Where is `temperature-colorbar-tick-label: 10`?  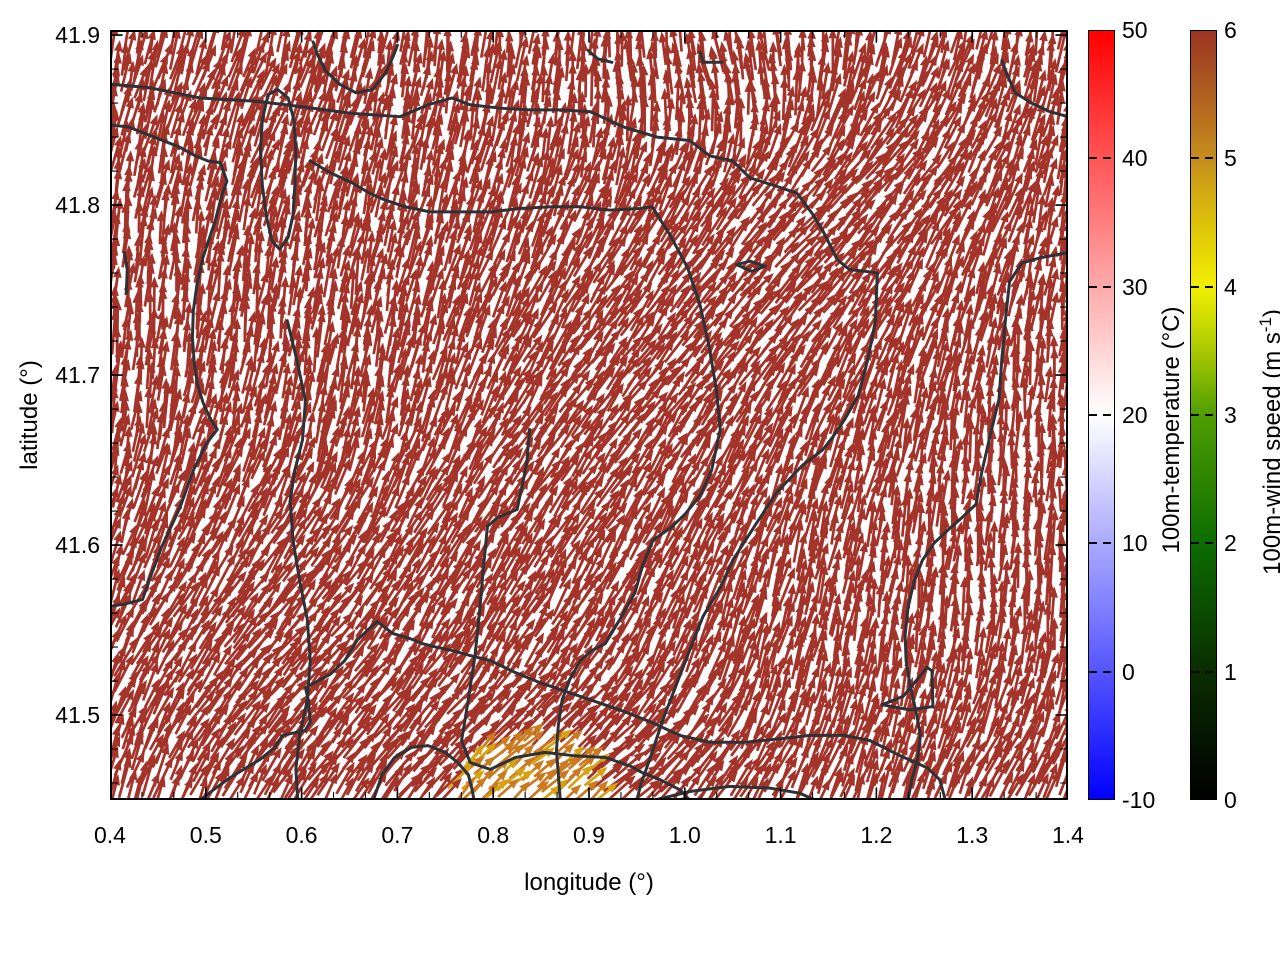 temperature-colorbar-tick-label: 10 is located at coordinates (1135, 543).